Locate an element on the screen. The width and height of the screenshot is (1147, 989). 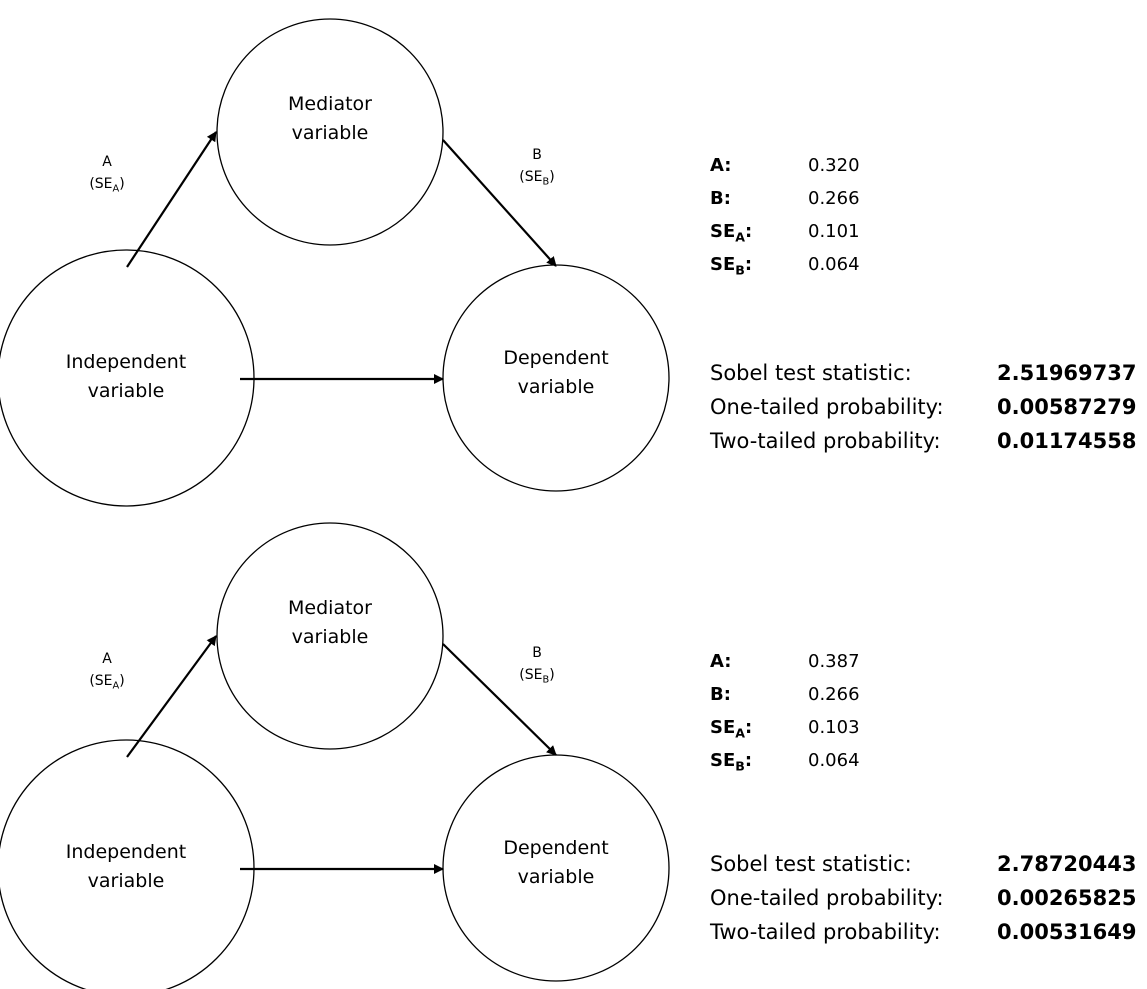
sobel-statistic-value: 2.78720443 is located at coordinates (1067, 864).